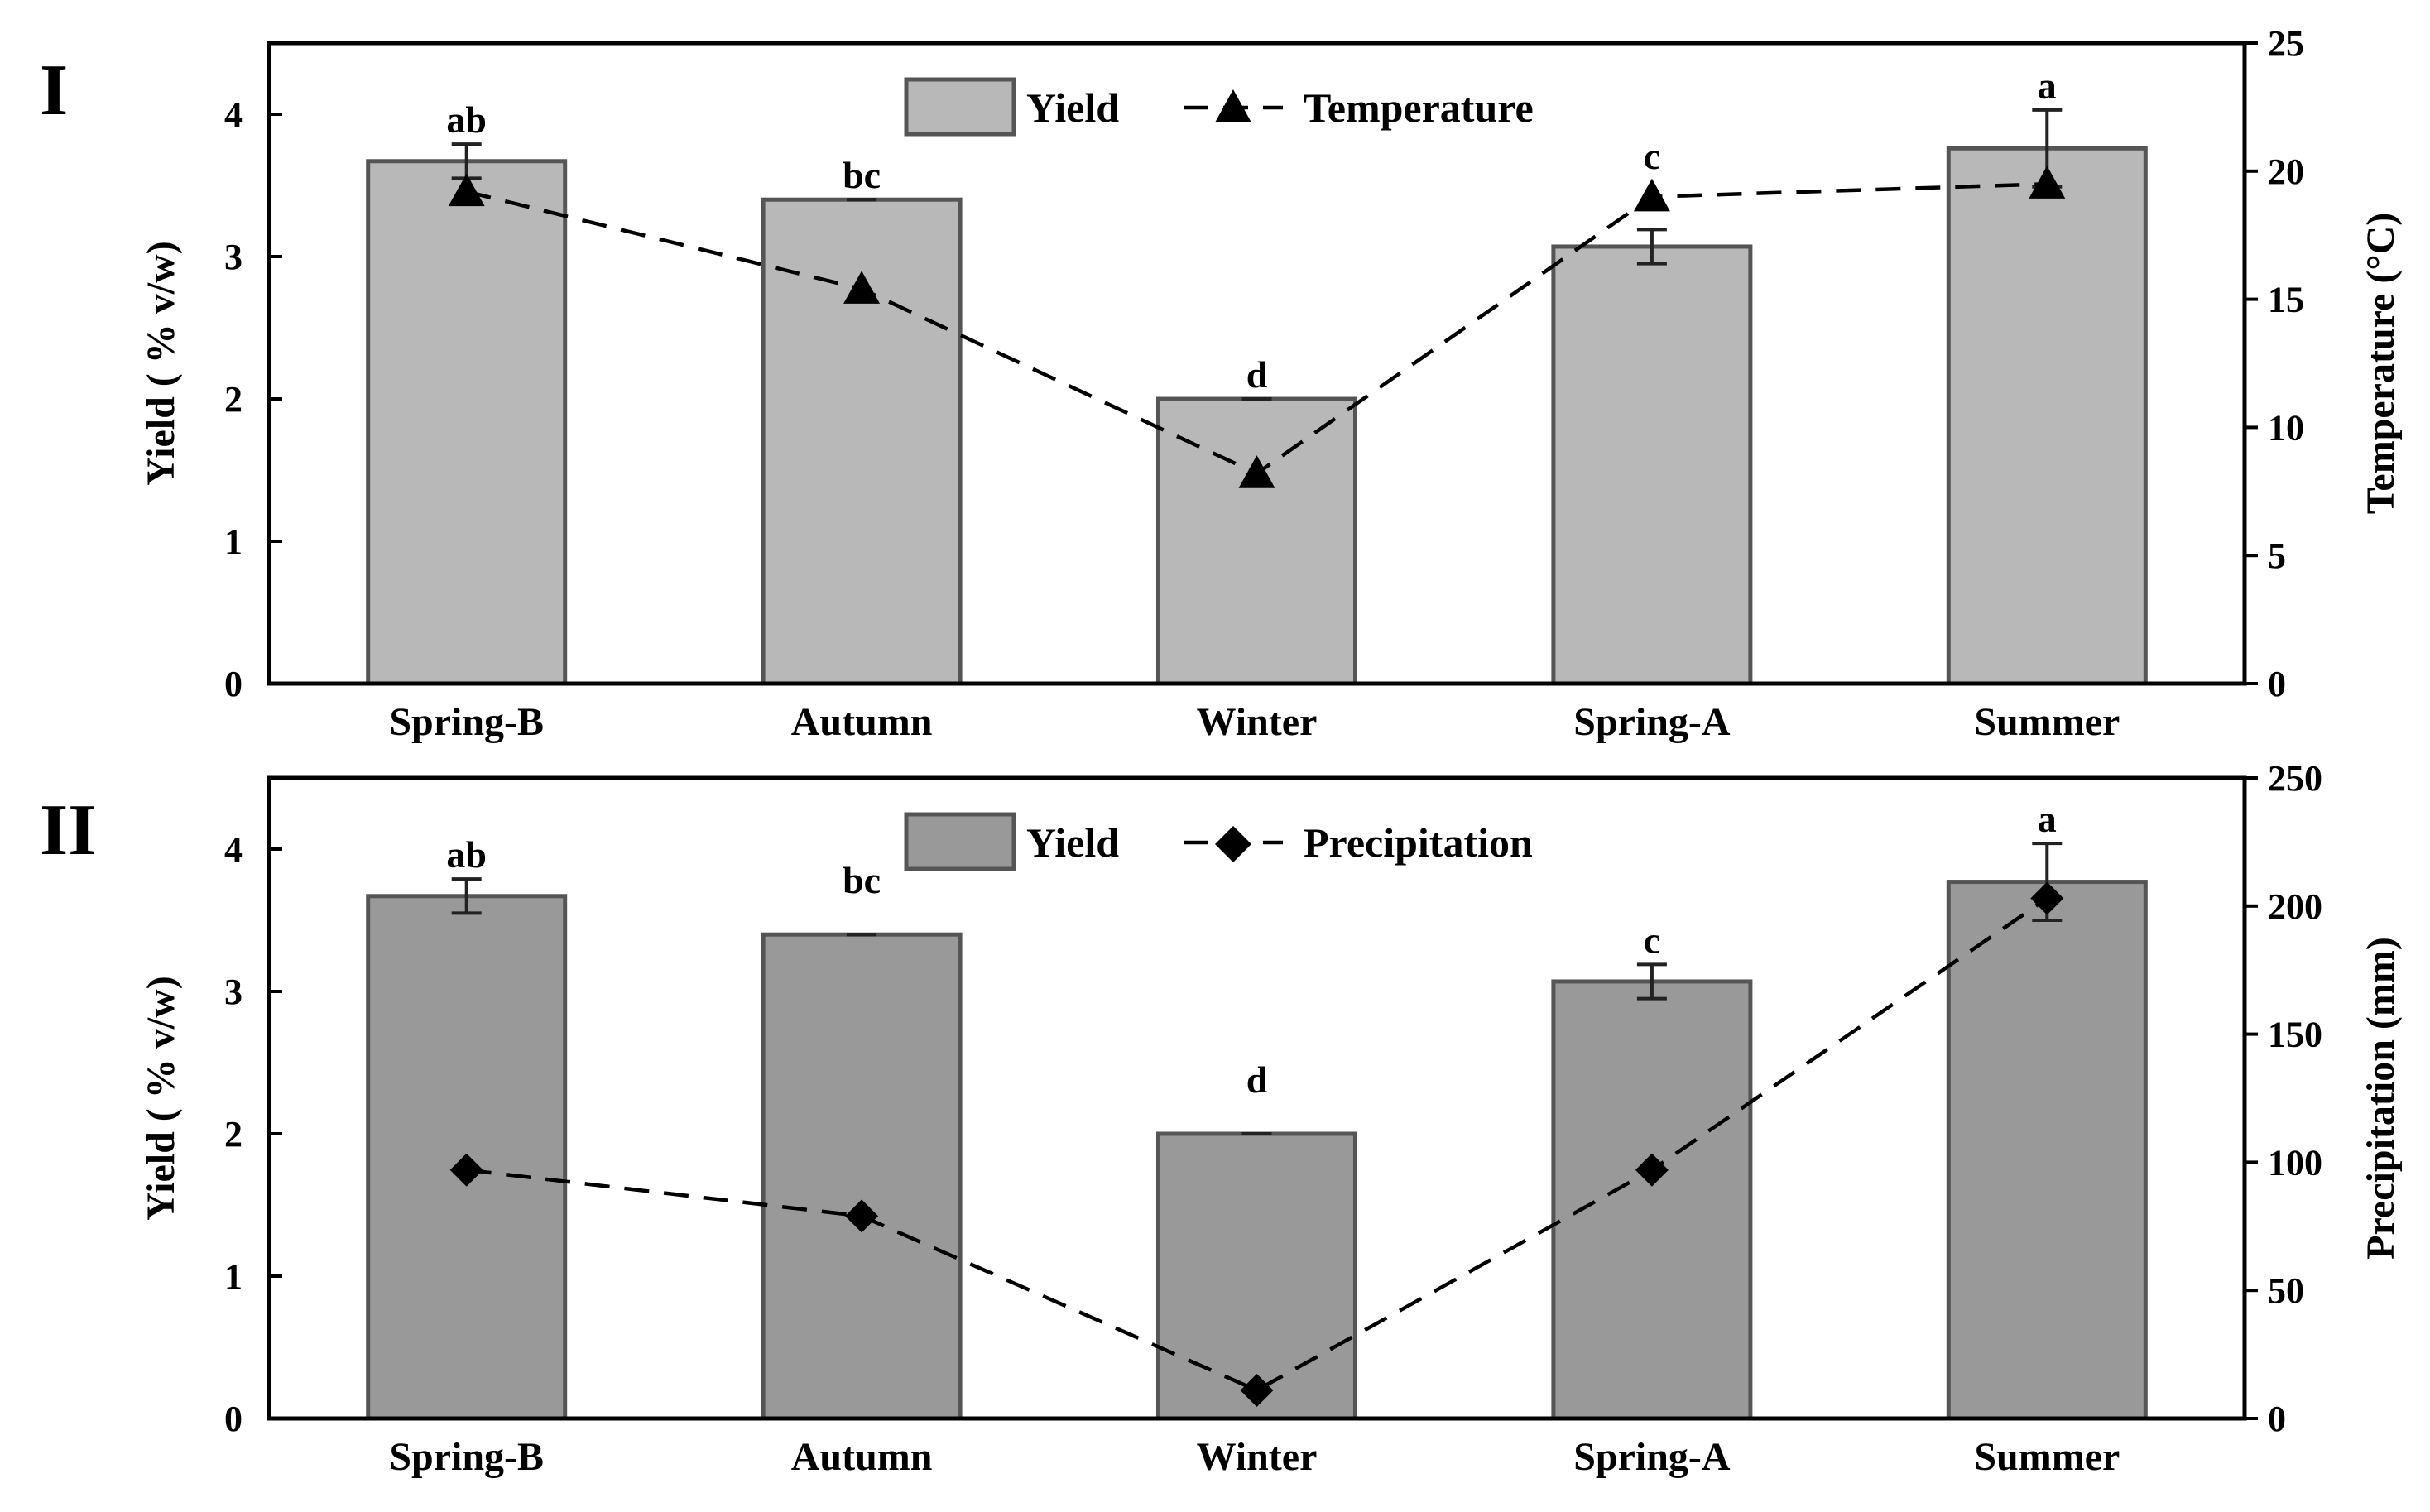 The width and height of the screenshot is (2430, 1512). What do you see at coordinates (2295, 1162) in the screenshot?
I see `right-tick-label: 100` at bounding box center [2295, 1162].